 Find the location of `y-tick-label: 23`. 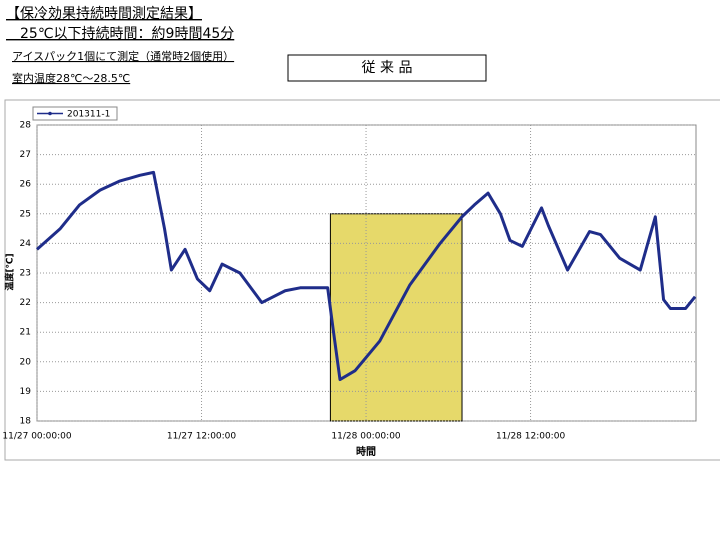

y-tick-label: 23 is located at coordinates (25, 274).